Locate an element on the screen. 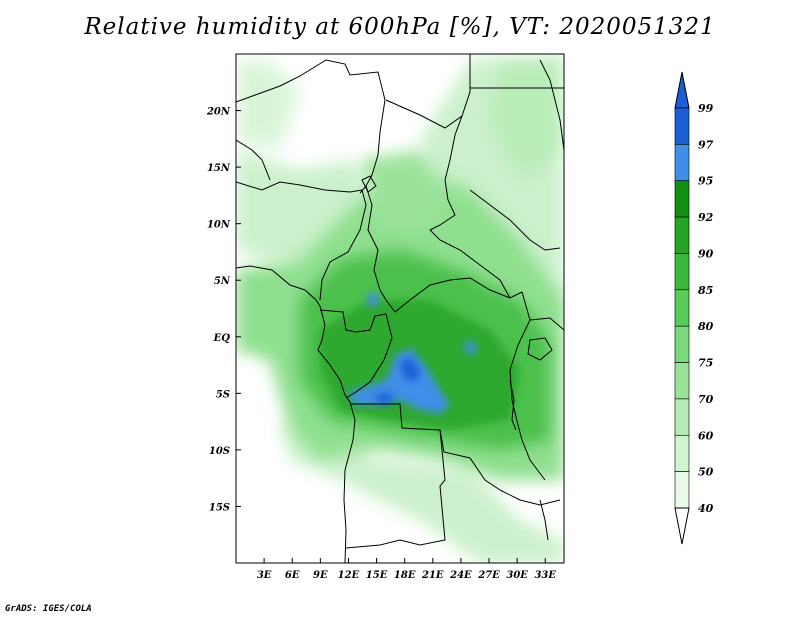 The height and width of the screenshot is (618, 800). colorbar-level-label: 92 is located at coordinates (706, 217).